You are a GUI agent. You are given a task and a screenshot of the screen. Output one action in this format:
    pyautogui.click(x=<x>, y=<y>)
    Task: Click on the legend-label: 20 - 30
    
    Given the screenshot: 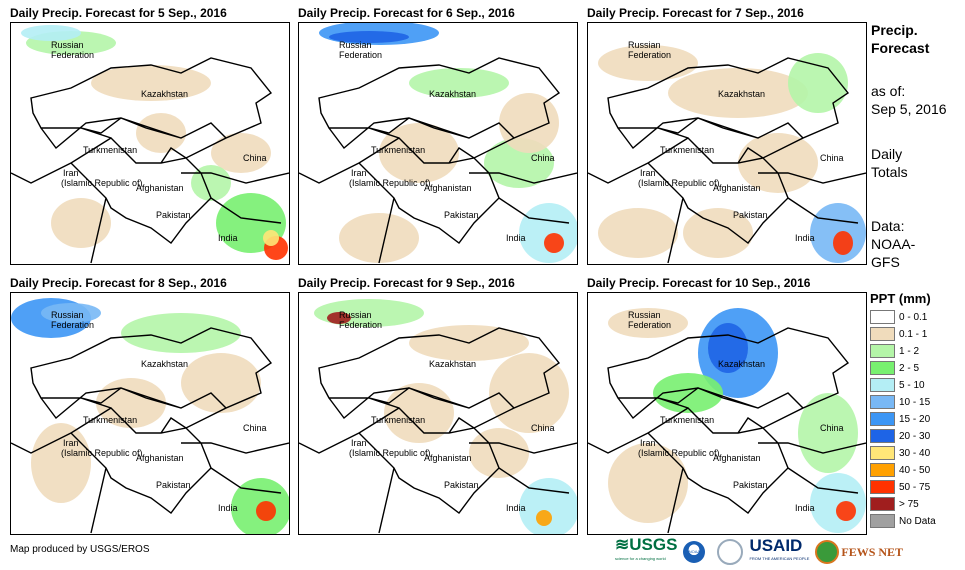 What is the action you would take?
    pyautogui.click(x=915, y=436)
    